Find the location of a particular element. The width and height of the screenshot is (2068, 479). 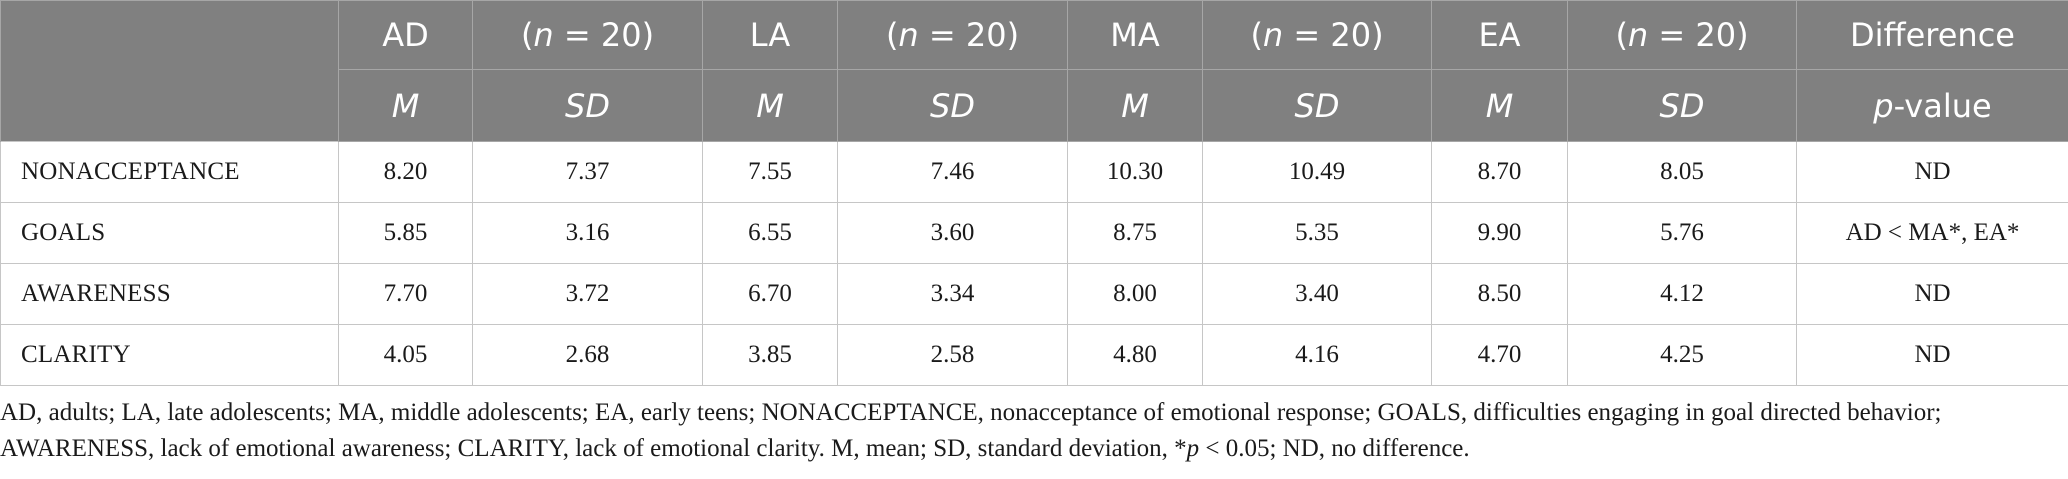

cell-ma-mean: 4.80 is located at coordinates (1135, 355).